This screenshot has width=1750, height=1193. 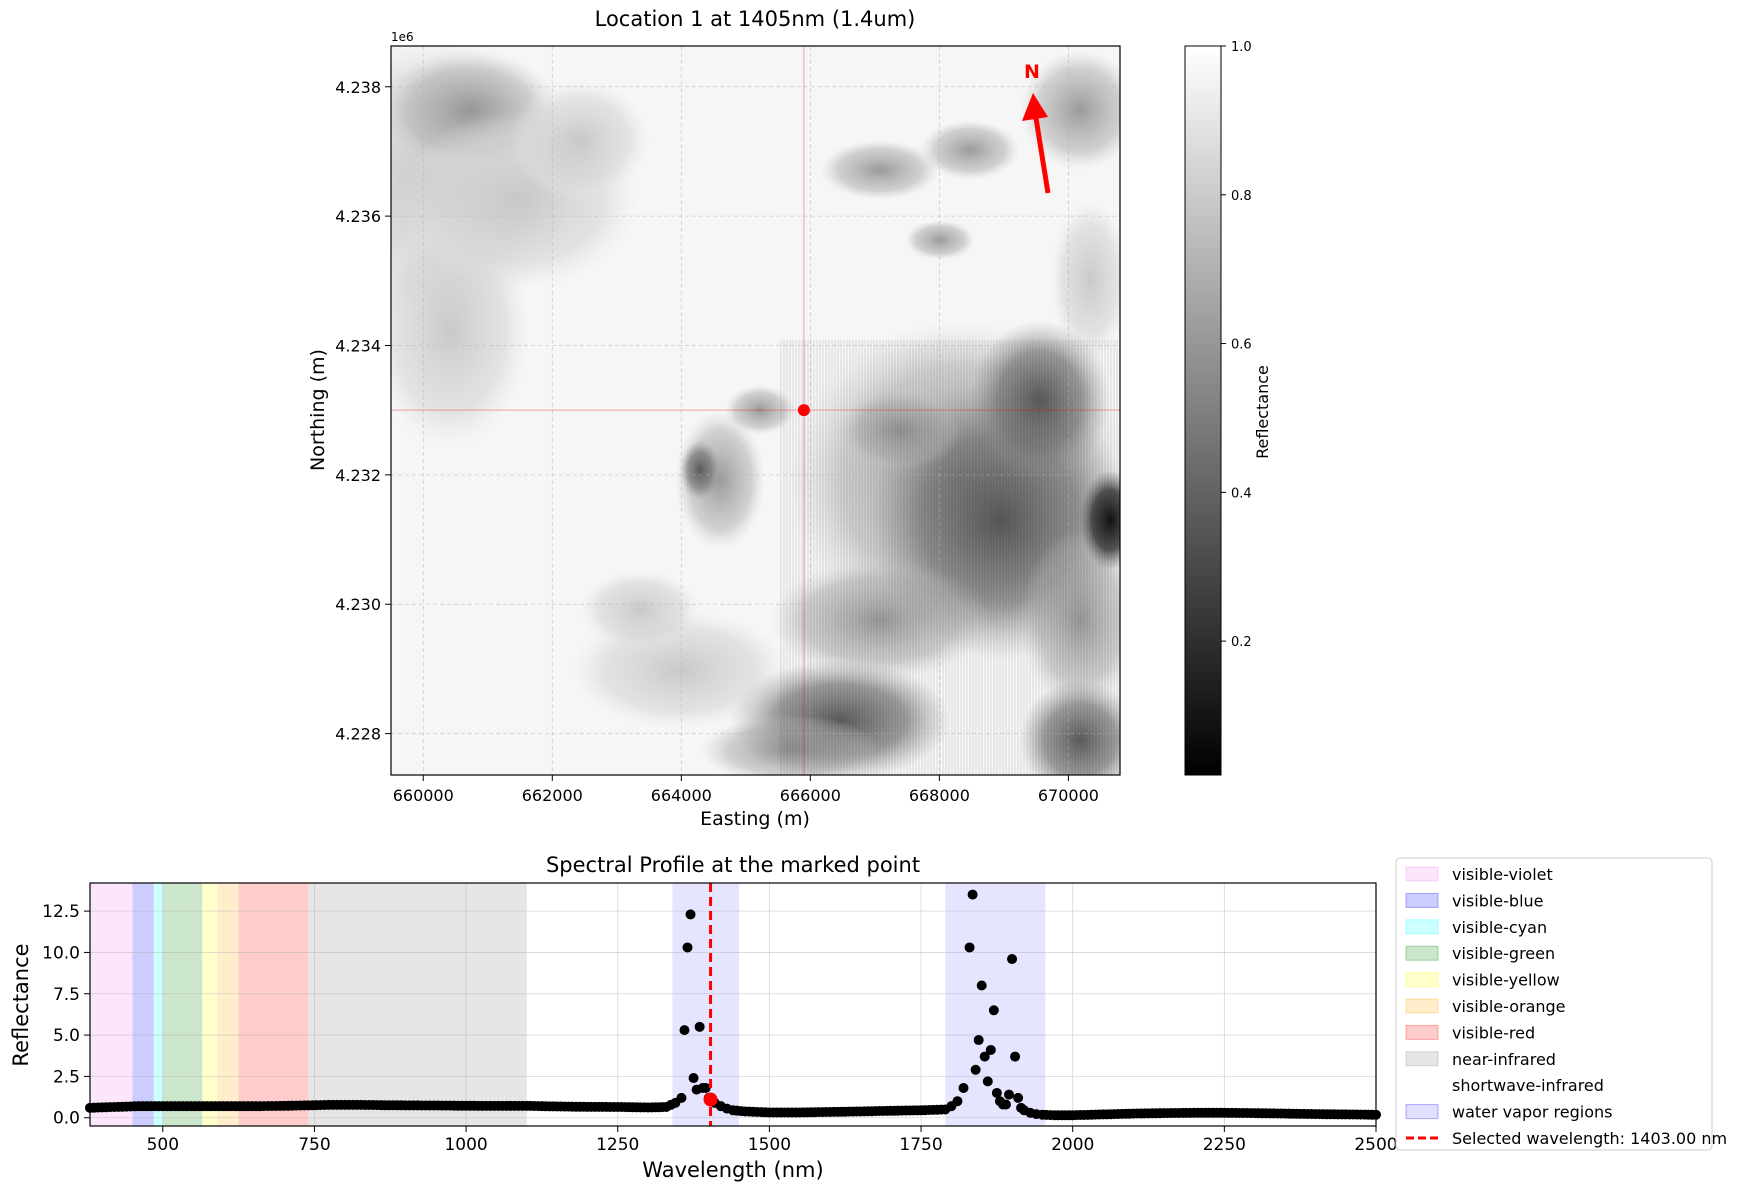 What do you see at coordinates (568, 1004) in the screenshot?
I see `spectral-bands` at bounding box center [568, 1004].